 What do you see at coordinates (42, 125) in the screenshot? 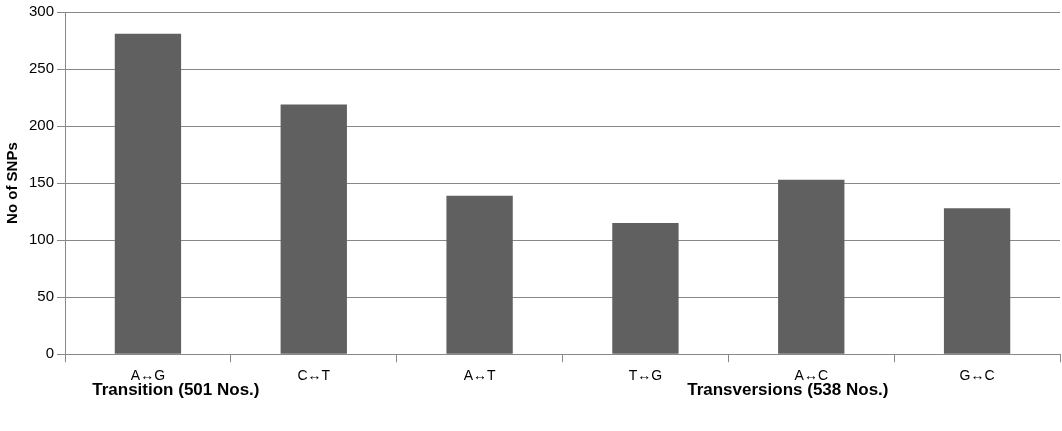
I see `y-tick-label: 200` at bounding box center [42, 125].